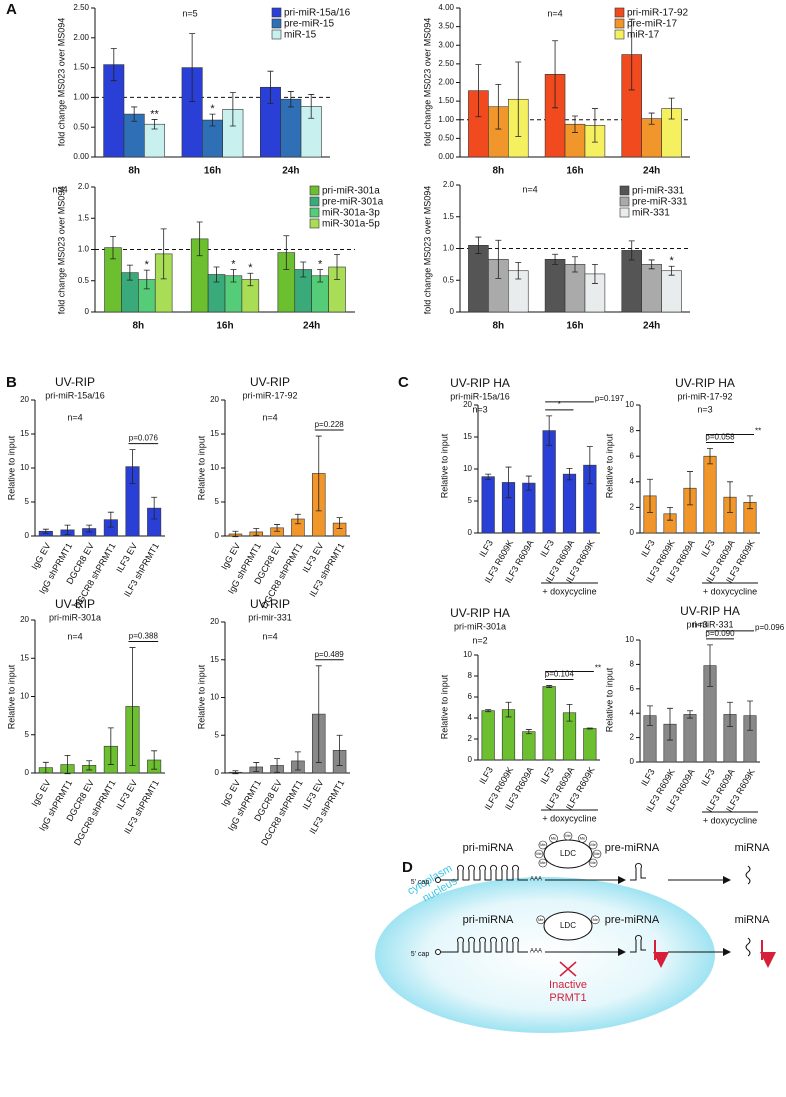  What do you see at coordinates (748, 947) in the screenshot?
I see `mirna` at bounding box center [748, 947].